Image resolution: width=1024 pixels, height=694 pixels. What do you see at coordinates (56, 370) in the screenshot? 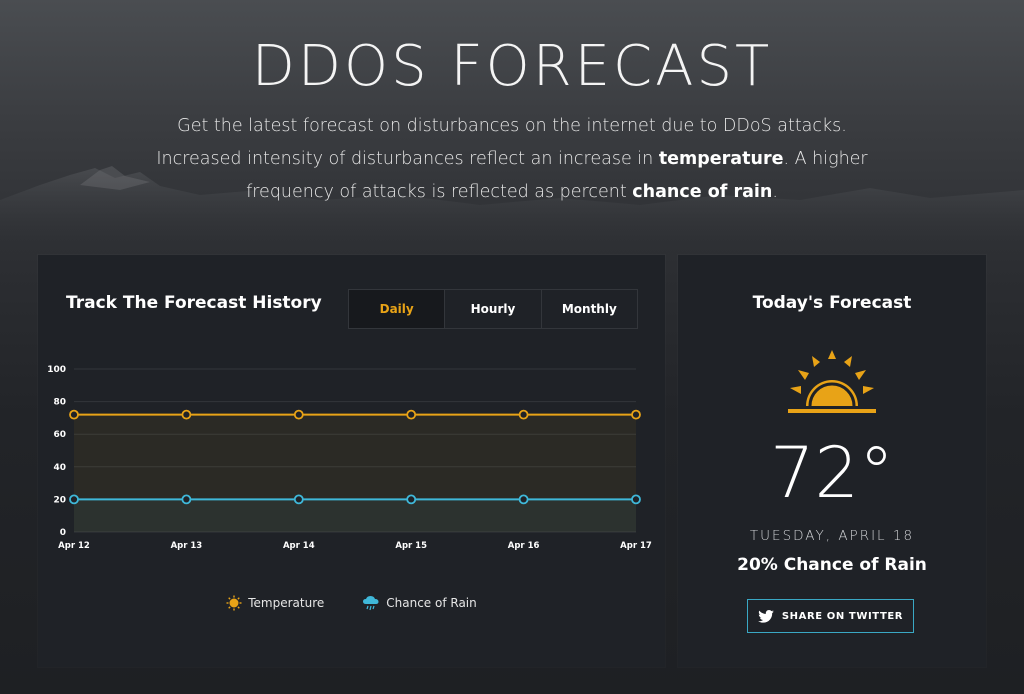
I see `y-tick-label: 100` at bounding box center [56, 370].